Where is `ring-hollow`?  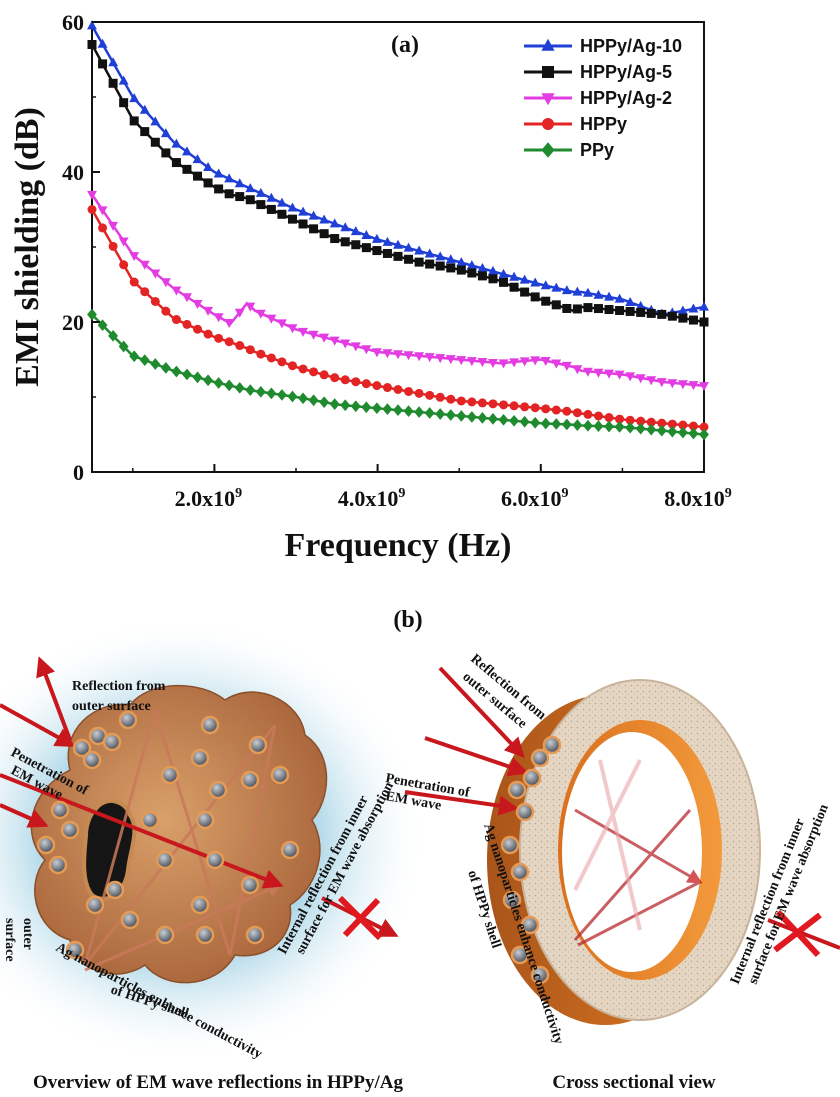
ring-hollow is located at coordinates (632, 852).